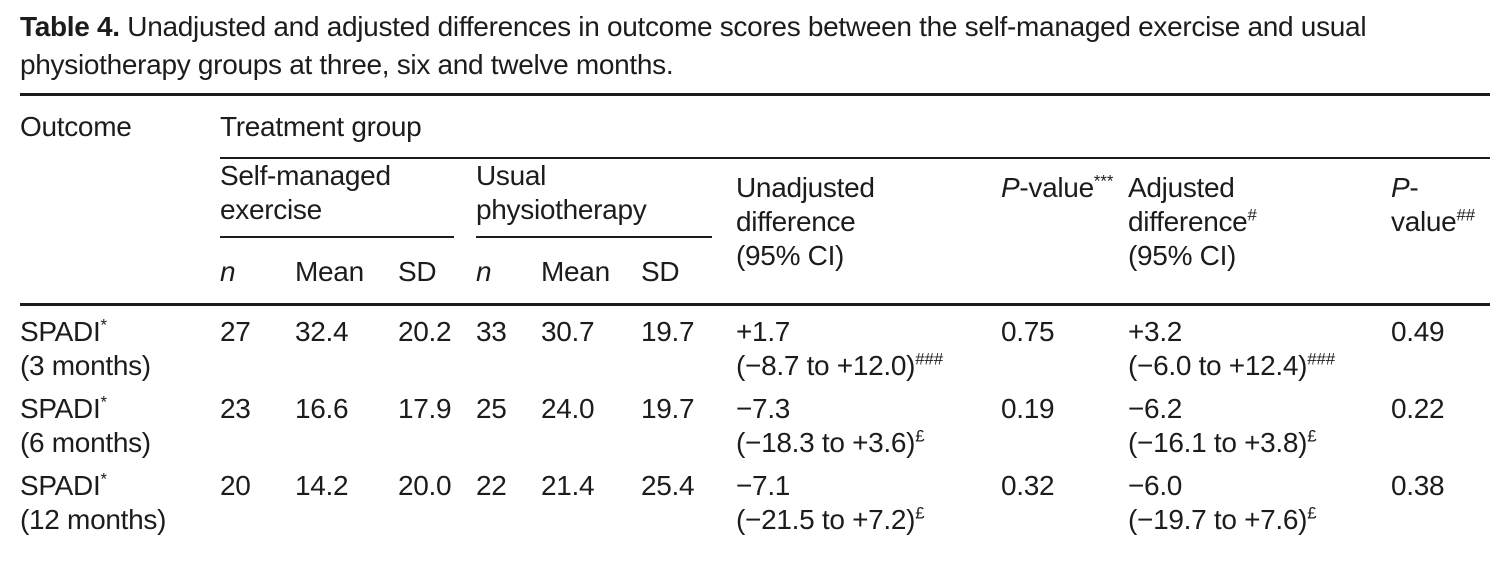  Describe the element at coordinates (1028, 408) in the screenshot. I see `cell-p-value-unadjusted: 0.19` at that location.